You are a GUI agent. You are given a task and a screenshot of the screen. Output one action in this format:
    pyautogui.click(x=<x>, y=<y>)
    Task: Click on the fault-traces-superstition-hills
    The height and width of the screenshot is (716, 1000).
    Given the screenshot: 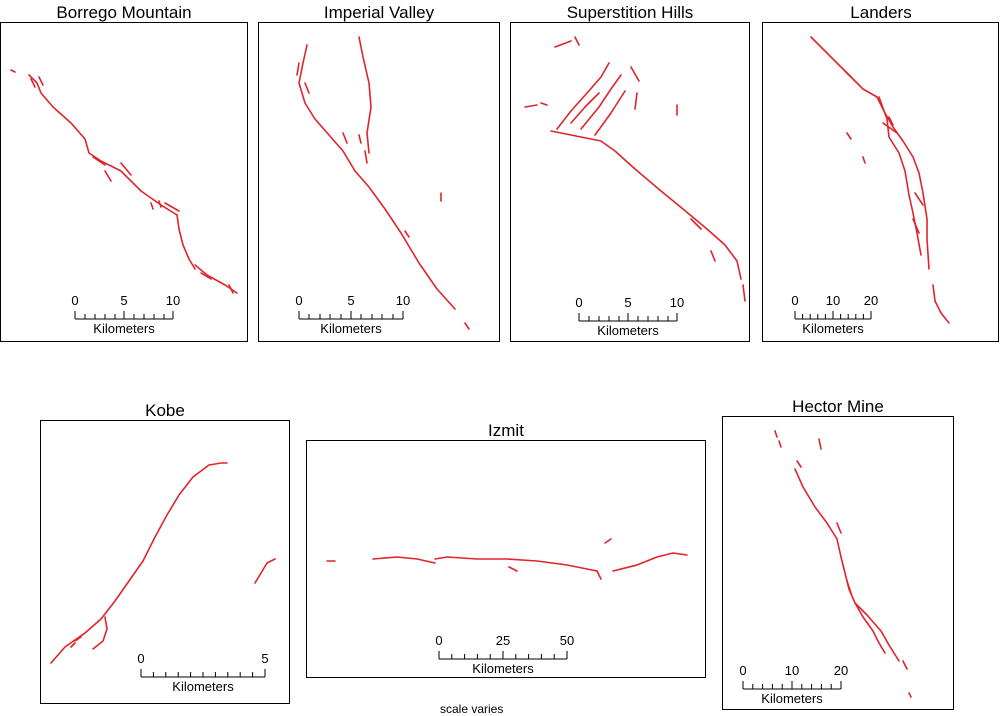 What is the action you would take?
    pyautogui.click(x=635, y=169)
    